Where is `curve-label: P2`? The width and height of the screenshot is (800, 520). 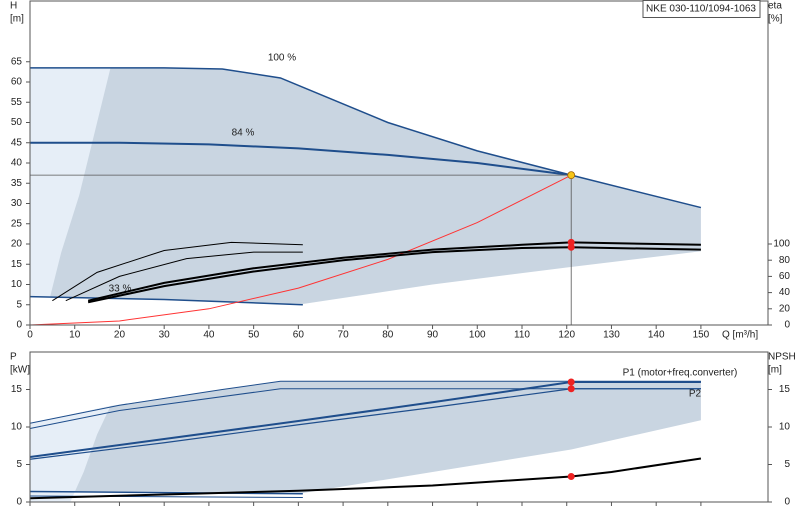
curve-label: P2 is located at coordinates (695, 394).